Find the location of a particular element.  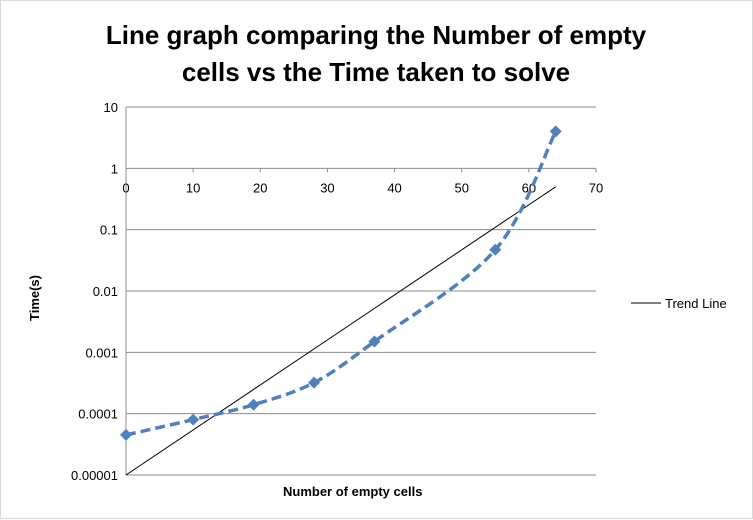

y-tick-label-6: 0.00001 is located at coordinates (94, 475).